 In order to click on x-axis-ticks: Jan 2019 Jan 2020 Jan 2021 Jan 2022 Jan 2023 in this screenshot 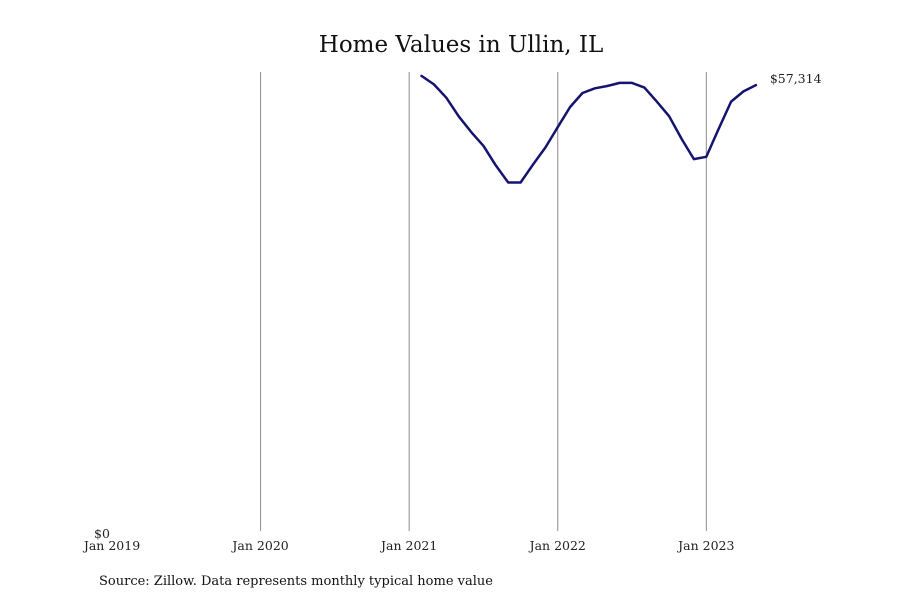, I will do `click(408, 545)`.